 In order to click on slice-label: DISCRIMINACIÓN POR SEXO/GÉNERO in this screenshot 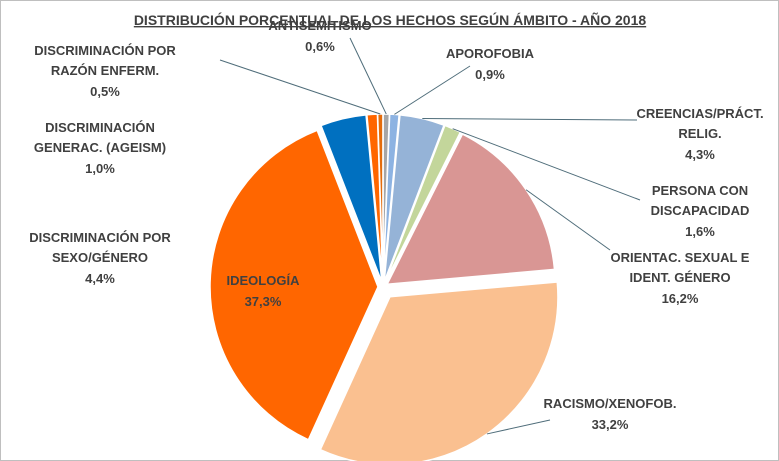, I will do `click(100, 247)`.